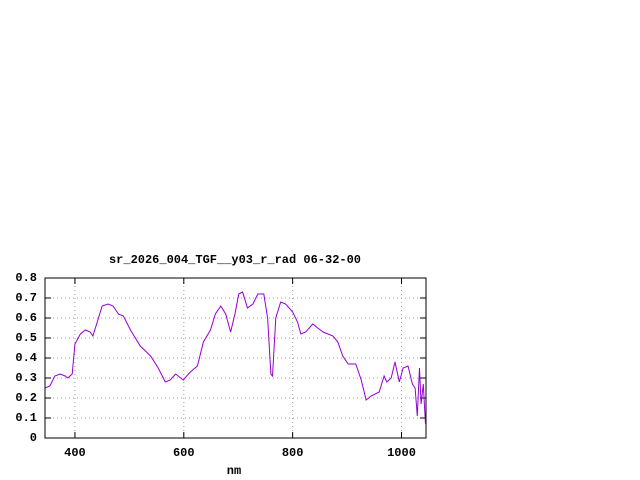  What do you see at coordinates (26, 278) in the screenshot?
I see `y-tick-label: 0.8` at bounding box center [26, 278].